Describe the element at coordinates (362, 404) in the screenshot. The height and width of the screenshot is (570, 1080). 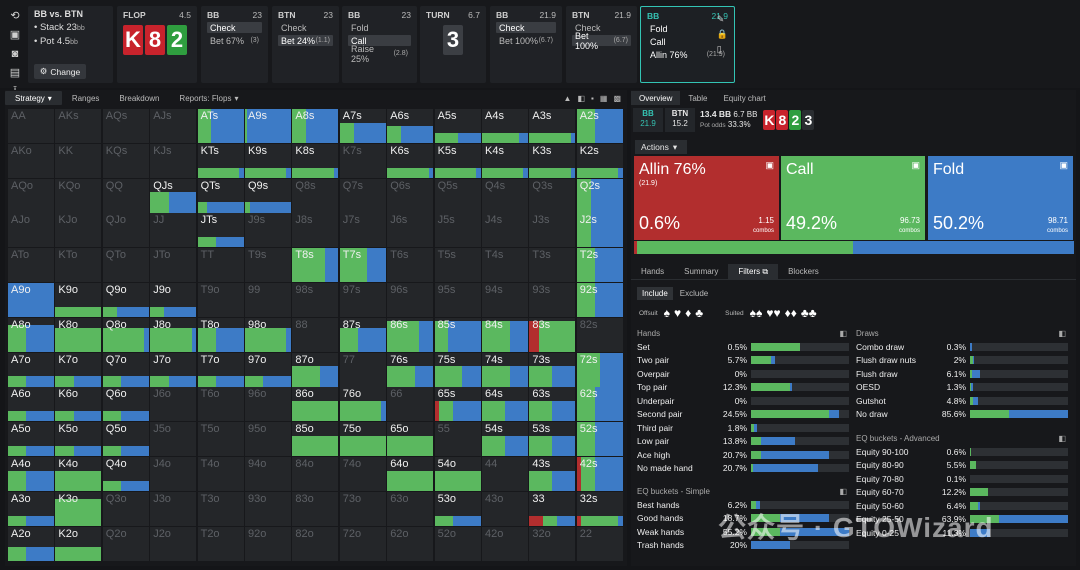
I see `hand-cell: 76o` at that location.